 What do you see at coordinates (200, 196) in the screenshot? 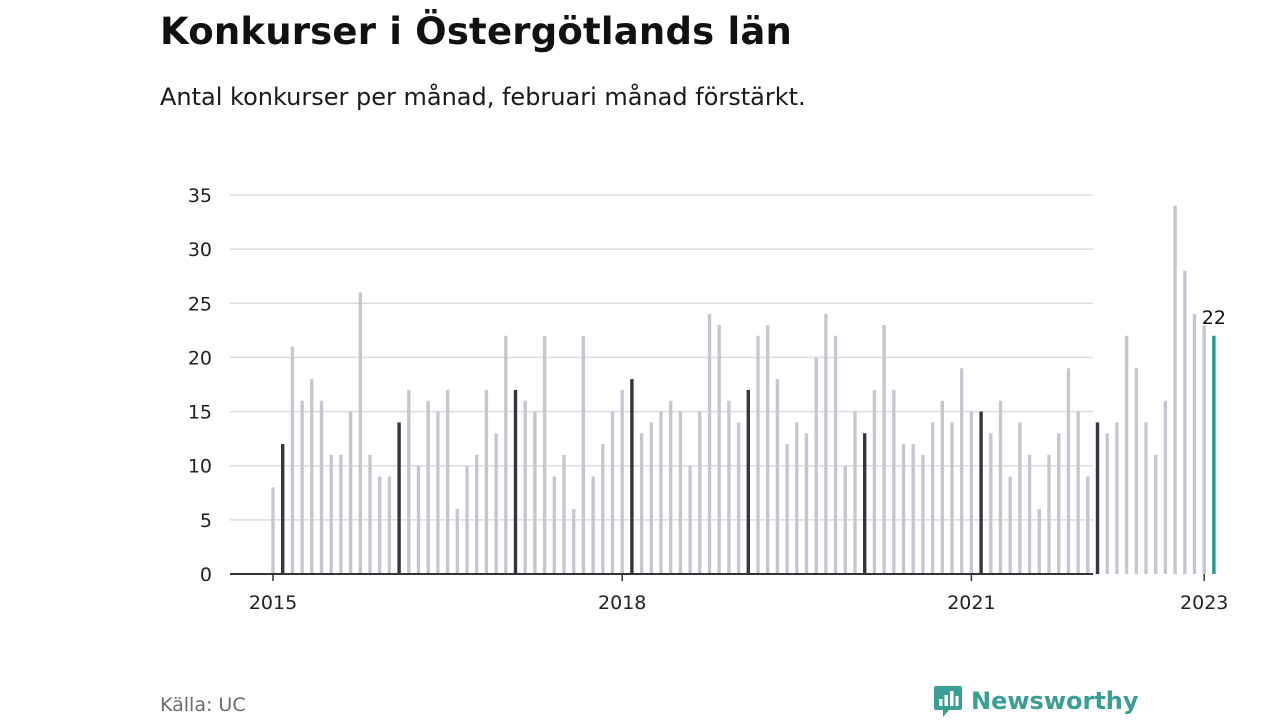
I see `y-tick-label-35: 35` at bounding box center [200, 196].